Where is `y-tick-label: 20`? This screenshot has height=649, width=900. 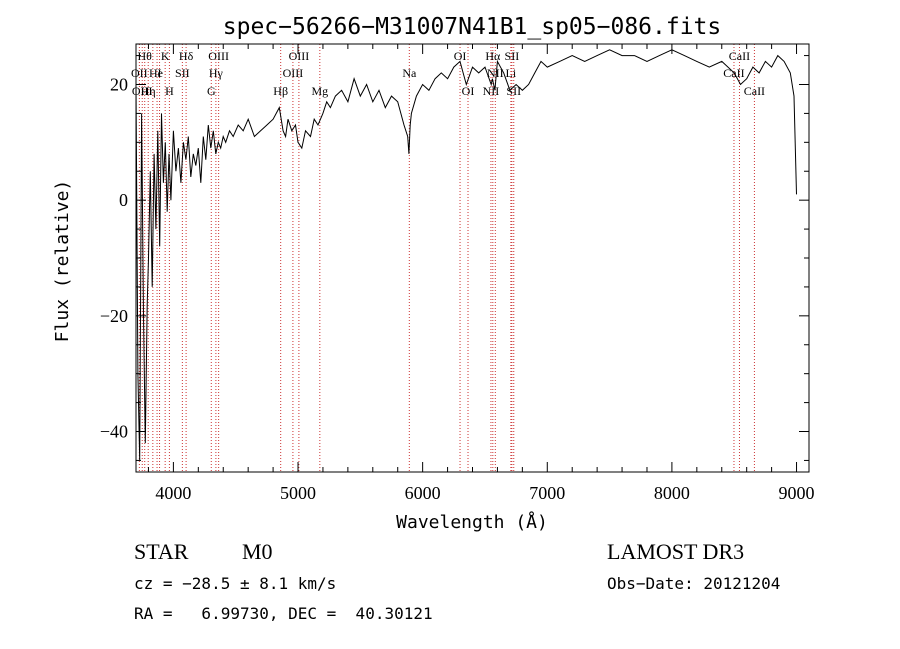
y-tick-label: 20 is located at coordinates (119, 84).